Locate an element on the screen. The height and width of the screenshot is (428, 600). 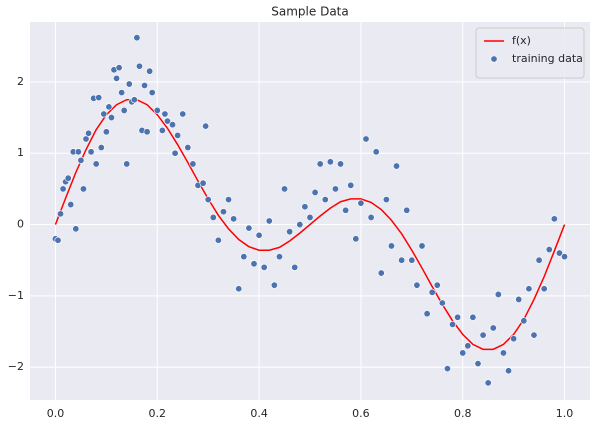
y-tick-label: 0 is located at coordinates (20, 224).